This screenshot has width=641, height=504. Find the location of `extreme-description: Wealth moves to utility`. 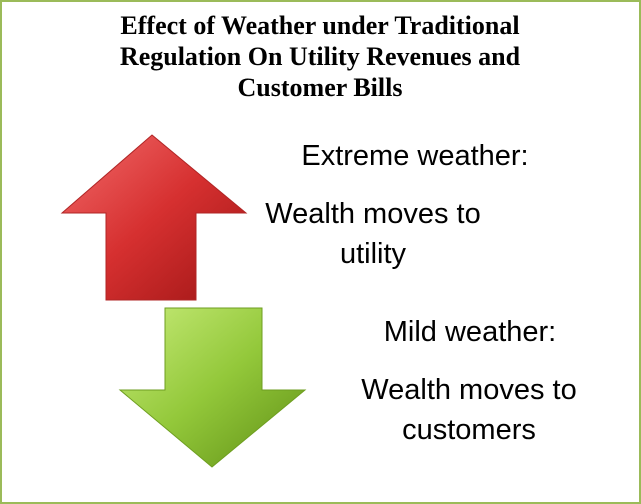

extreme-description: Wealth moves to utility is located at coordinates (373, 234).